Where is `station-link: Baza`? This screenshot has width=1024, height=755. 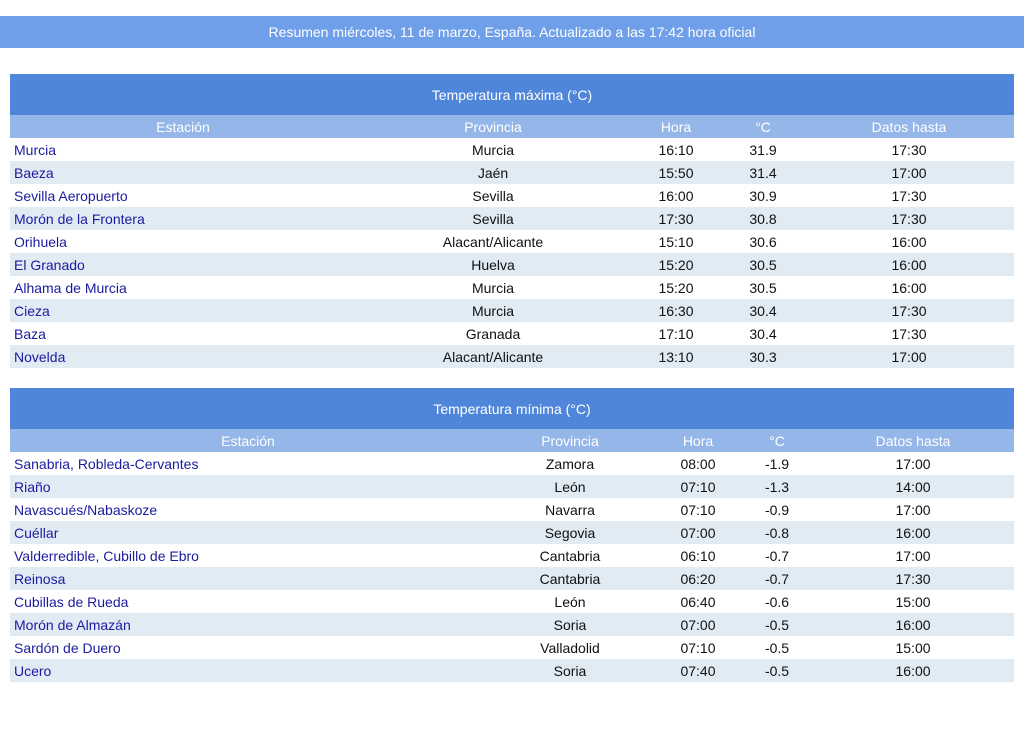 station-link: Baza is located at coordinates (30, 333).